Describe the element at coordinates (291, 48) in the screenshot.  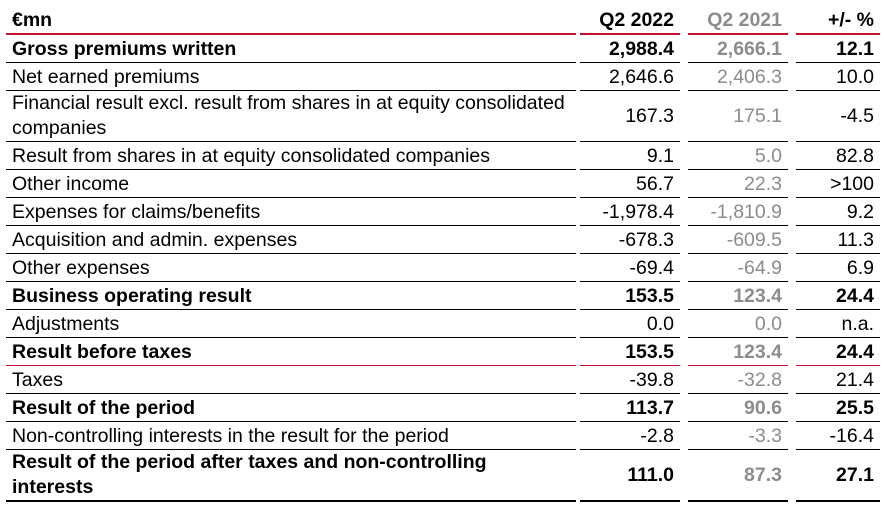
I see `row-label: Gross premiums written` at that location.